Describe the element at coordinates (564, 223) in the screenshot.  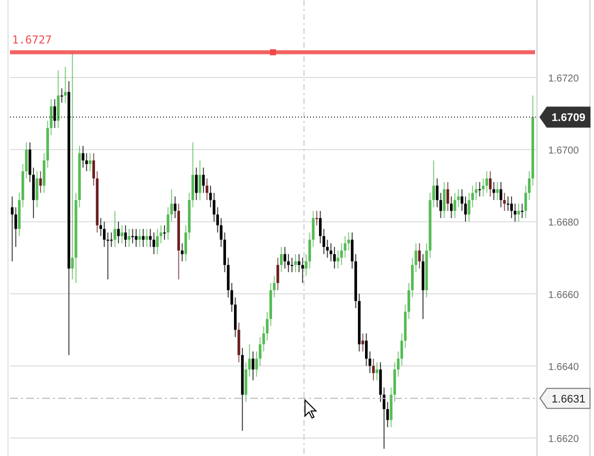
I see `y-tick-label: 1.6680` at that location.